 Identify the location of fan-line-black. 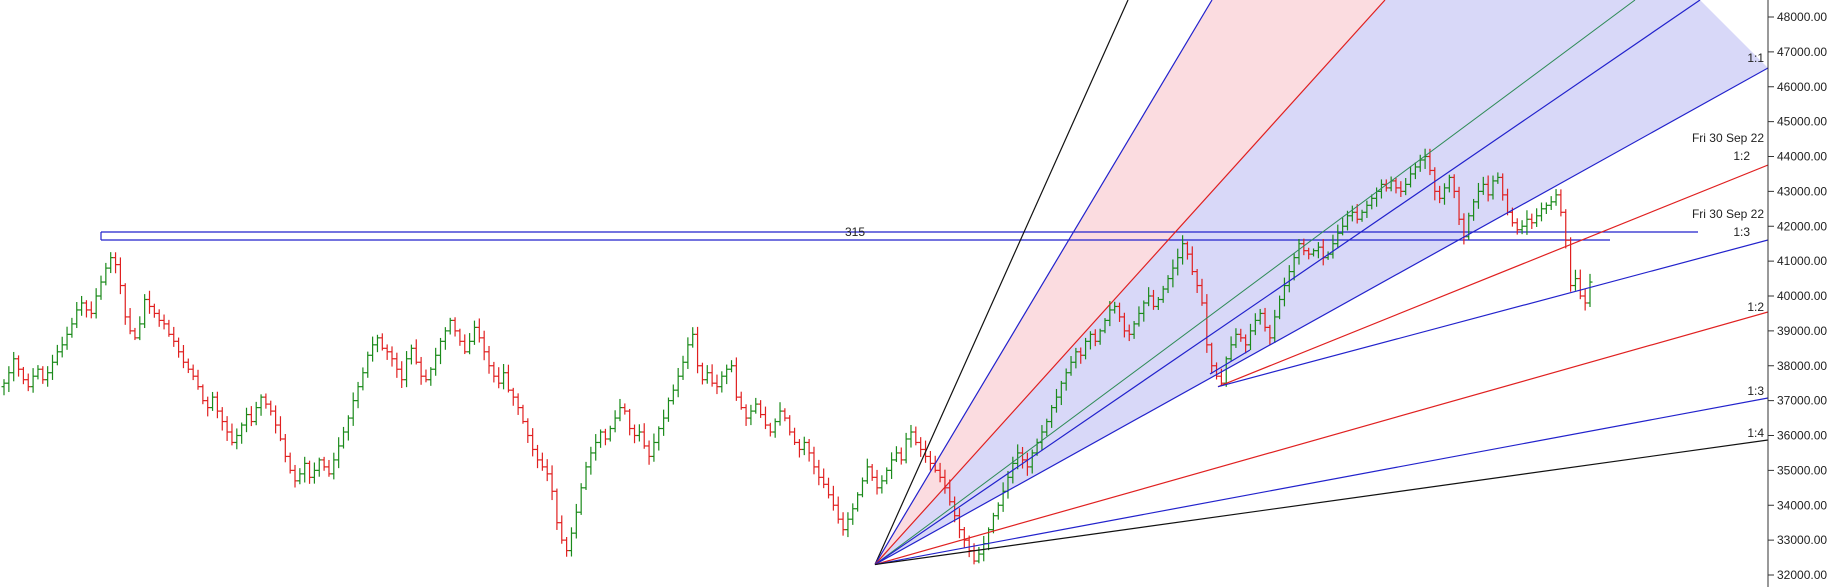
(1321, 502).